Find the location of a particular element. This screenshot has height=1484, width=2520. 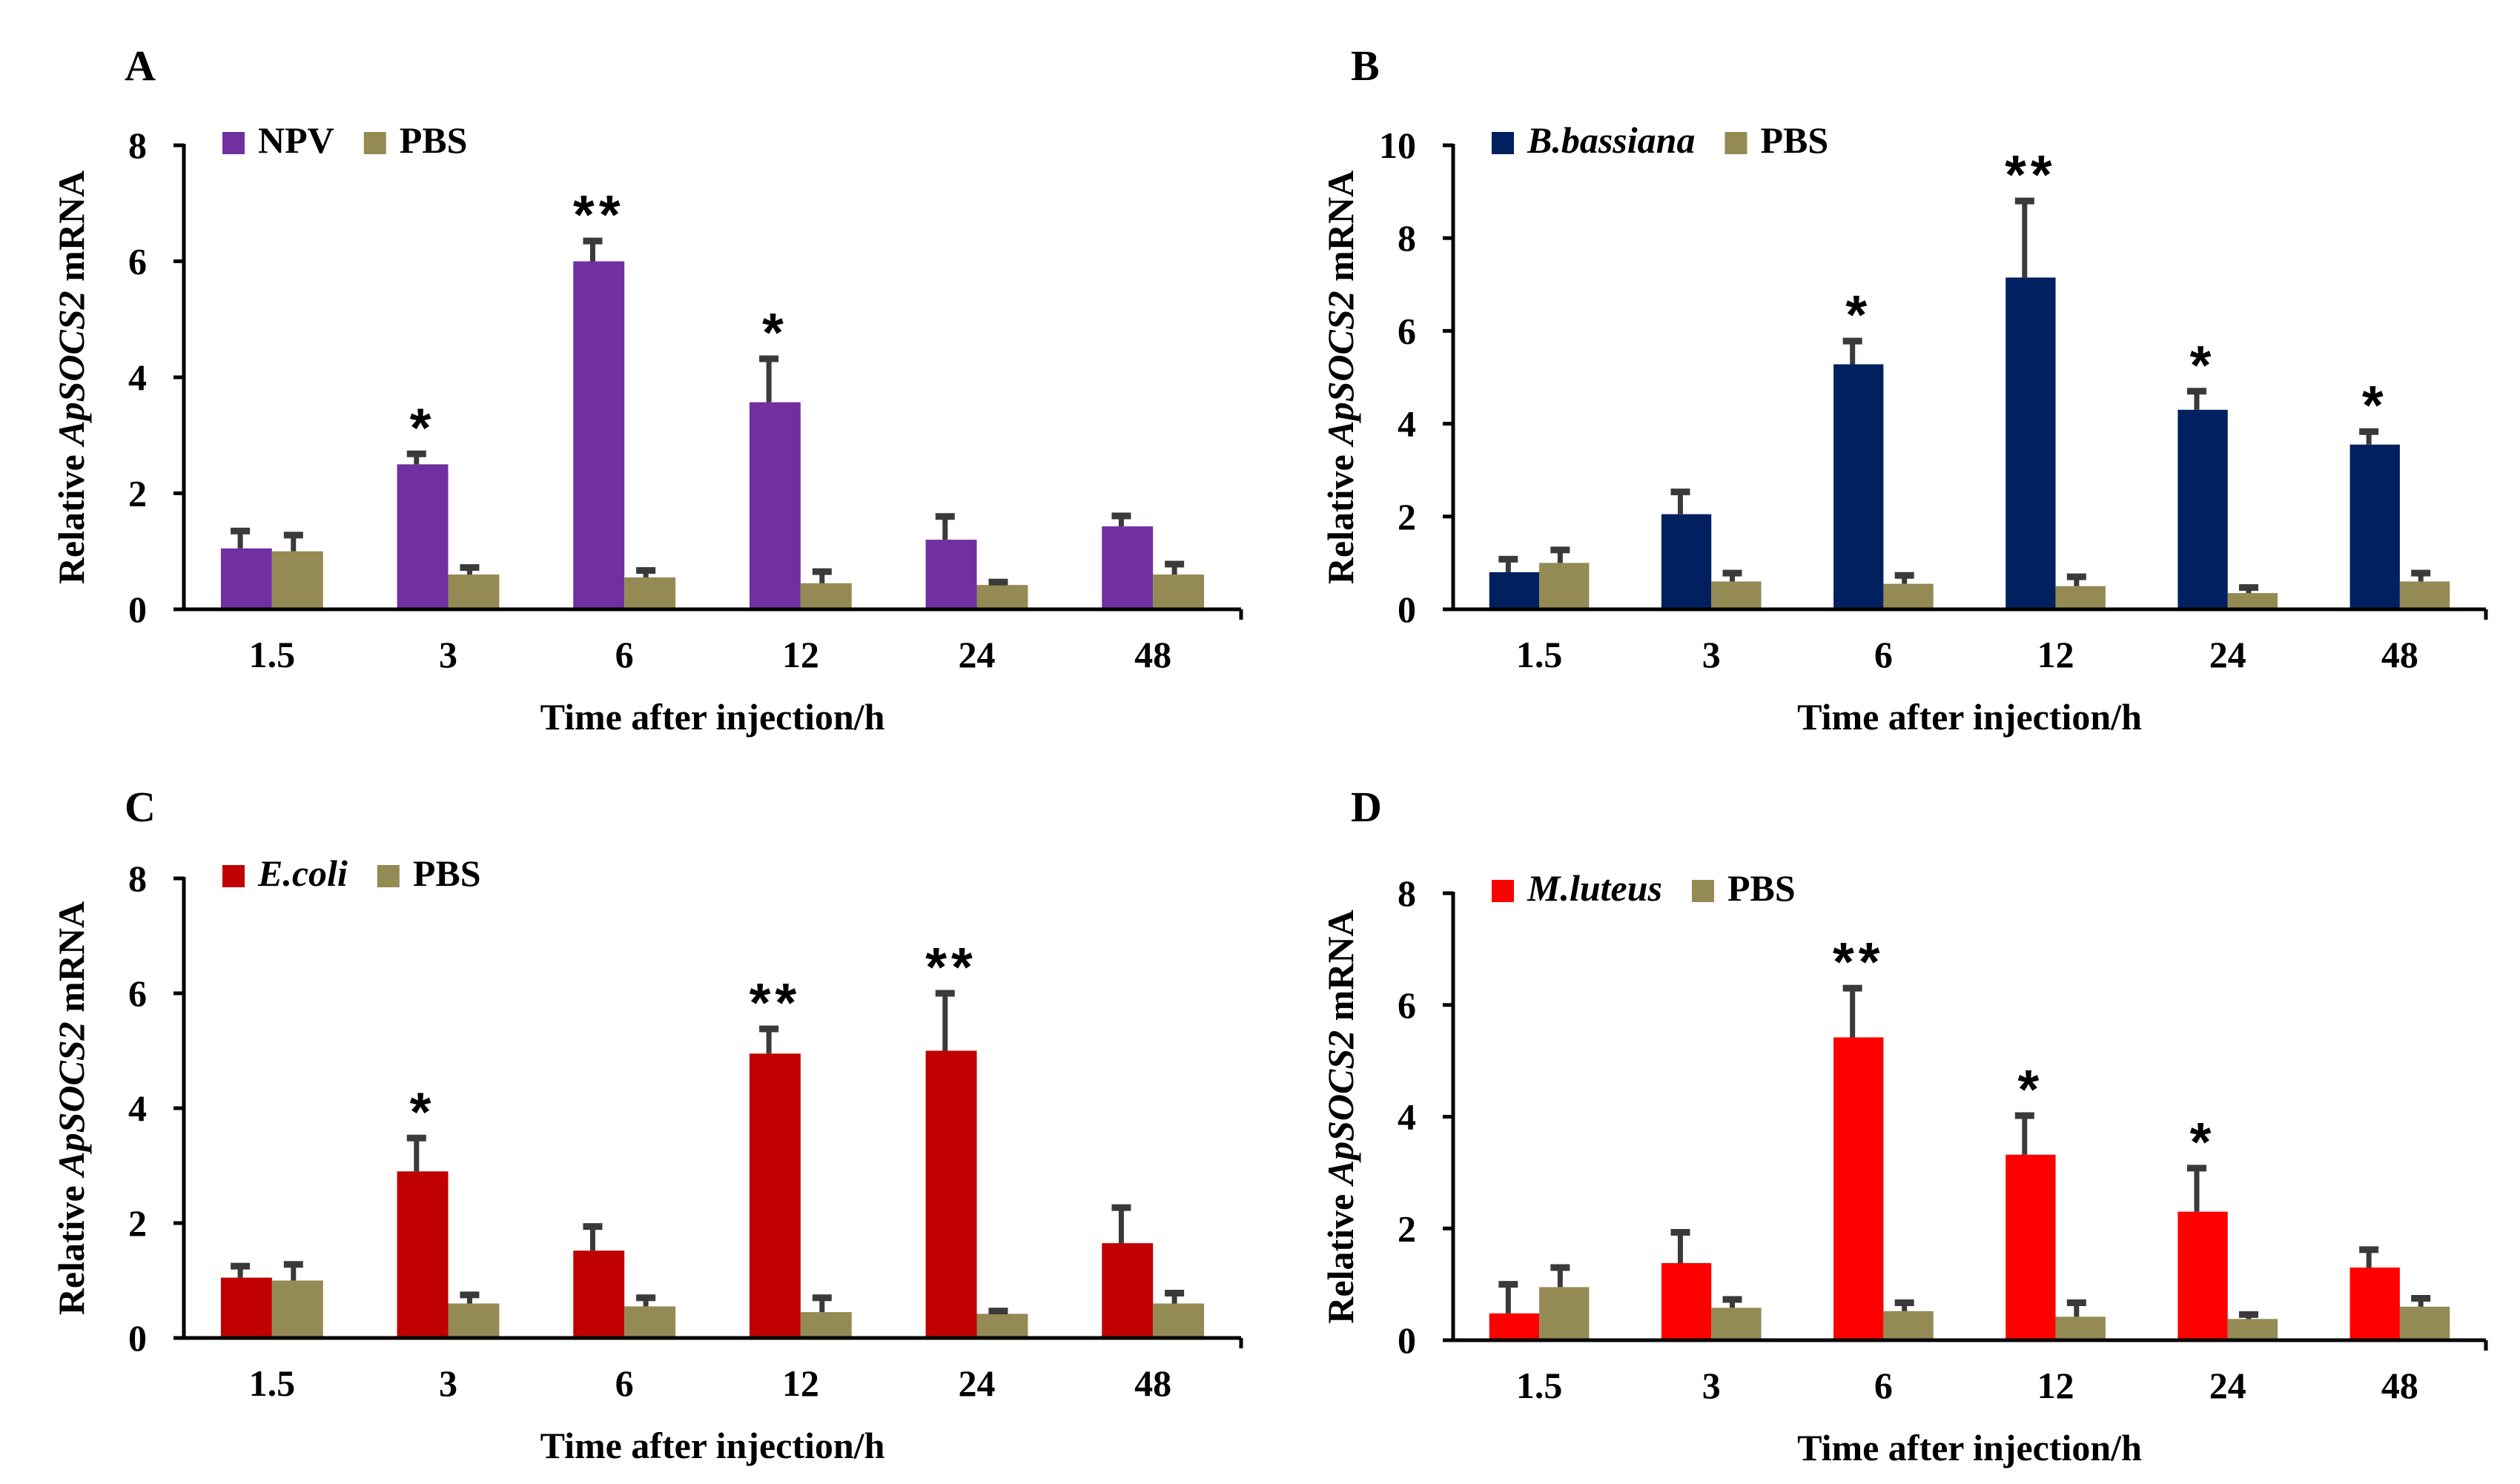

panel-letter: A is located at coordinates (140, 66).